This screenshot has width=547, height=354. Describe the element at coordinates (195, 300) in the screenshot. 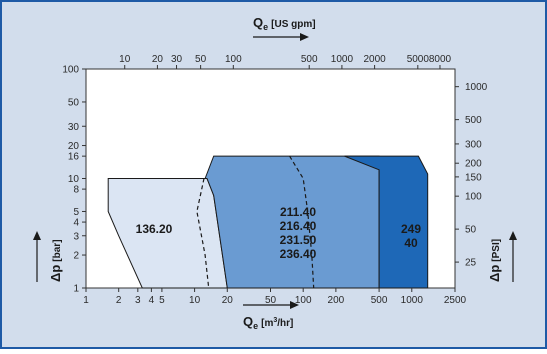

I see `bottom-tick-label: 10` at that location.